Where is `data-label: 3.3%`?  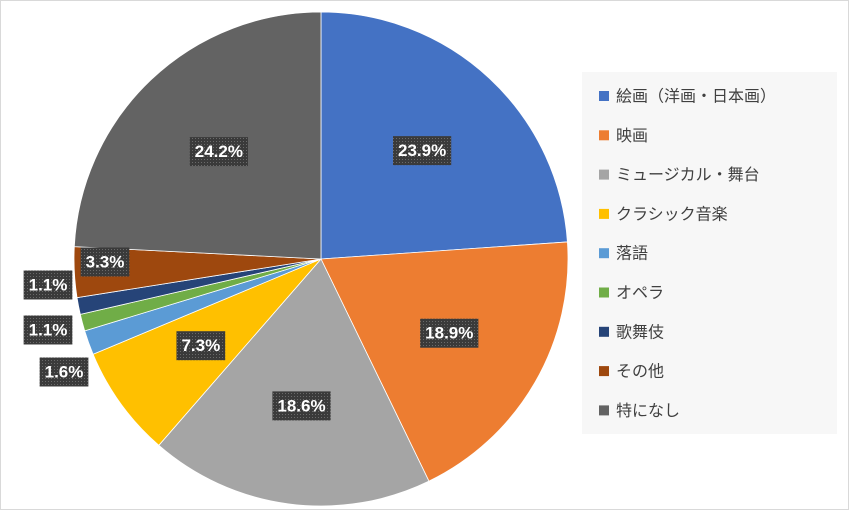
data-label: 3.3% is located at coordinates (105, 261).